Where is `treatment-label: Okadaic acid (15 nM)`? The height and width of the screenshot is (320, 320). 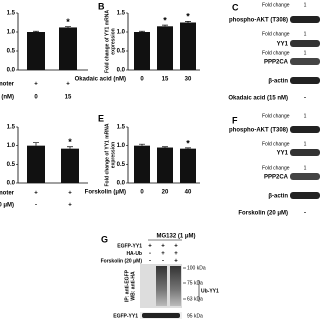 treatment-label: Okadaic acid (15 nM) is located at coordinates (258, 99).